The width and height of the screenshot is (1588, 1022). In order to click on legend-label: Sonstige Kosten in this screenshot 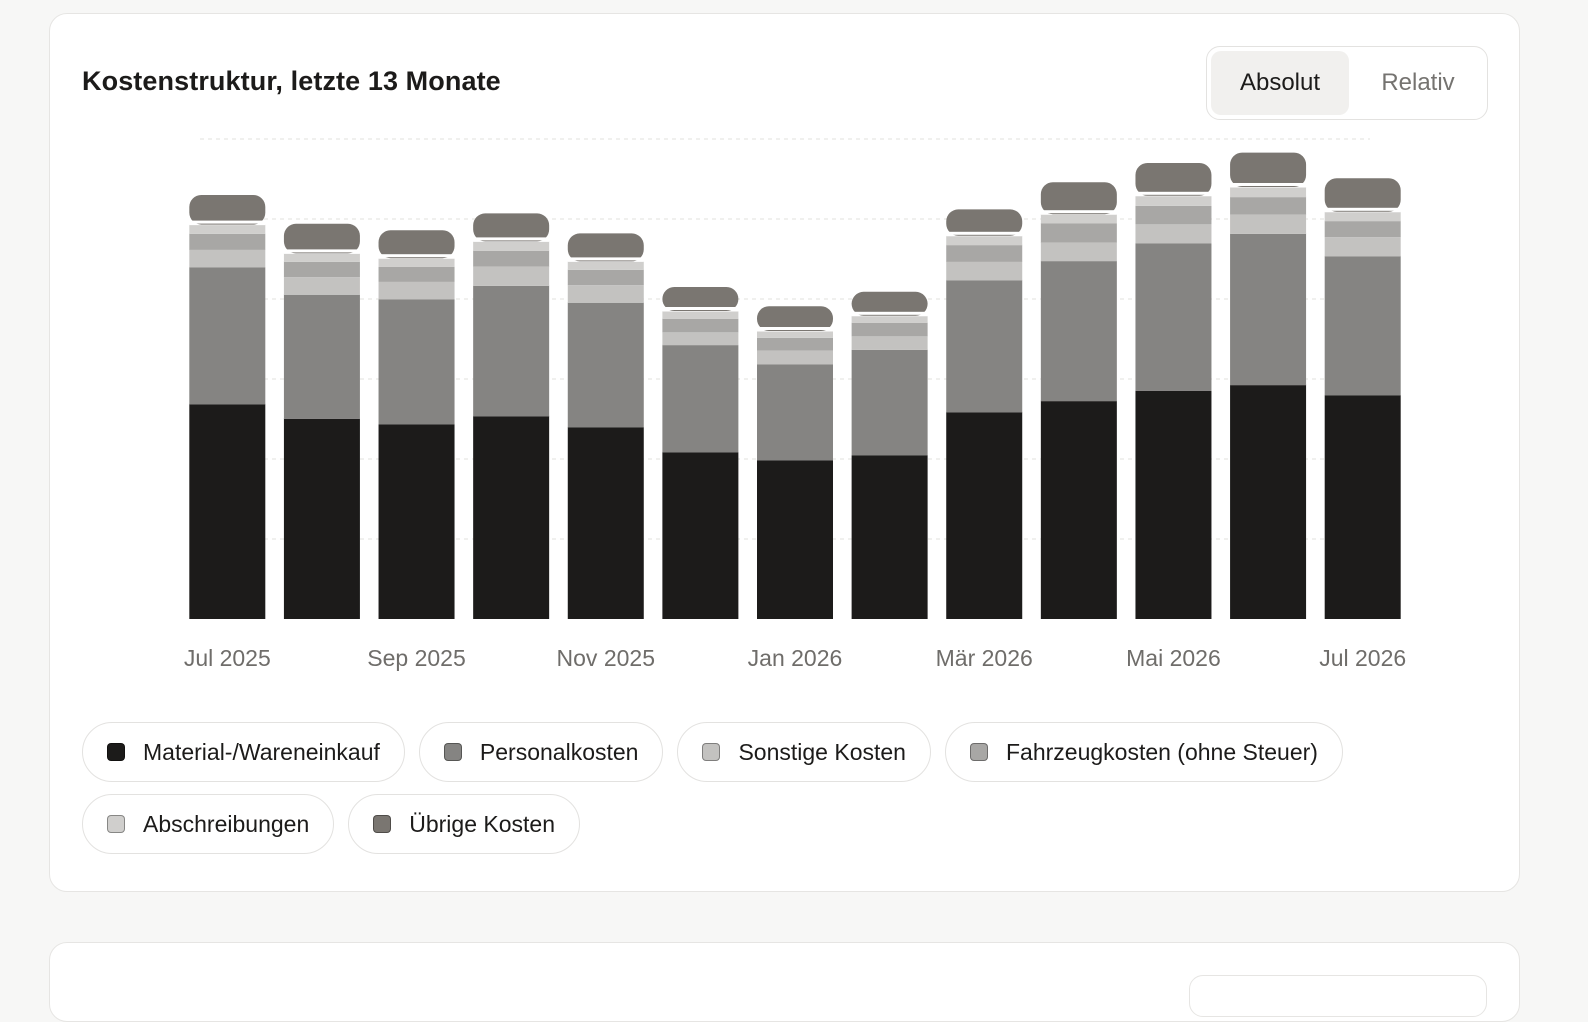, I will do `click(822, 751)`.